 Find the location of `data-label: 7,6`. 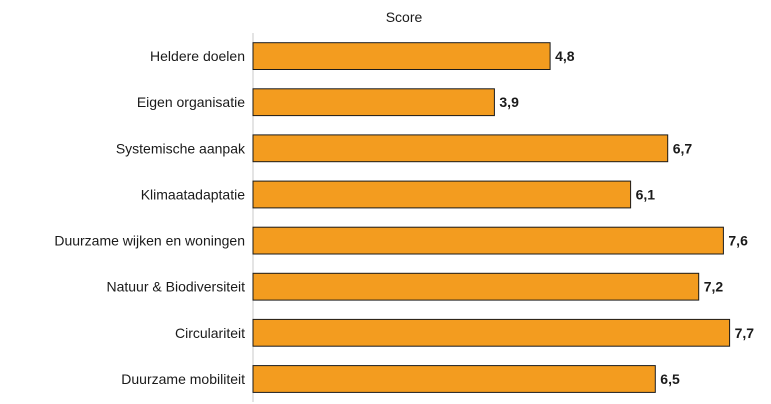

data-label: 7,6 is located at coordinates (738, 241).